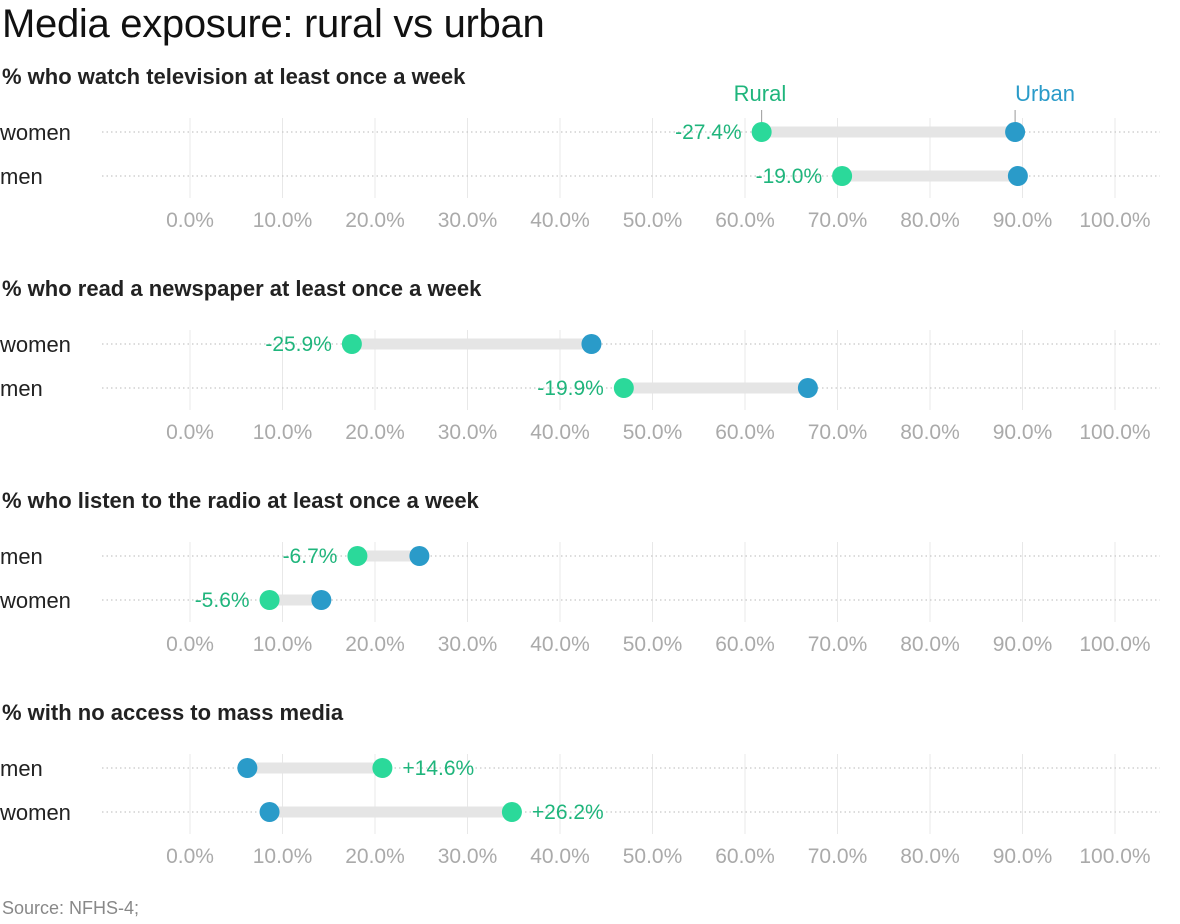  I want to click on difference-label: -27.4%, so click(708, 132).